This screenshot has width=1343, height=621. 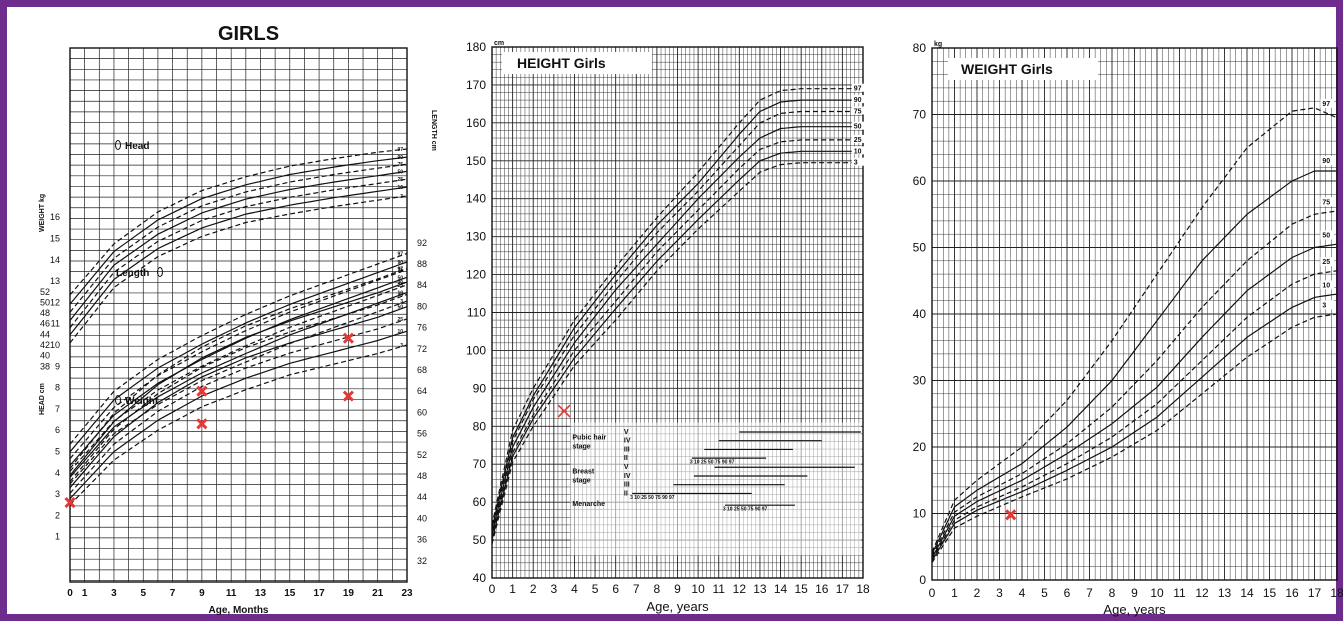 I want to click on head-scale-tick: 46, so click(x=45, y=324).